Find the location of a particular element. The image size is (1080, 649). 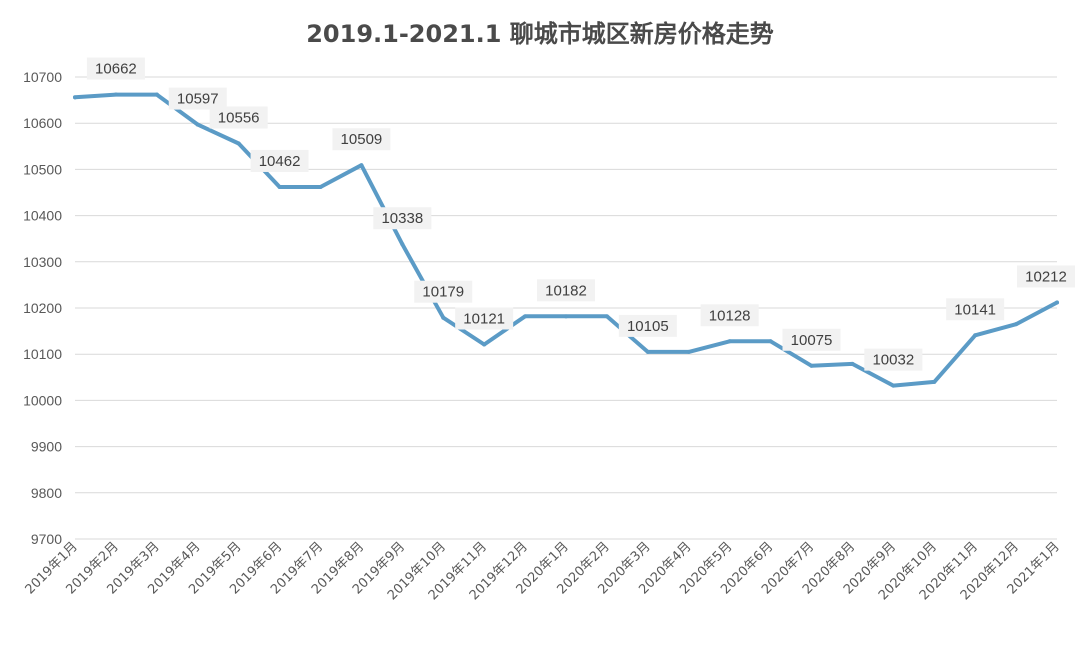

data-label: 10597 is located at coordinates (198, 99).